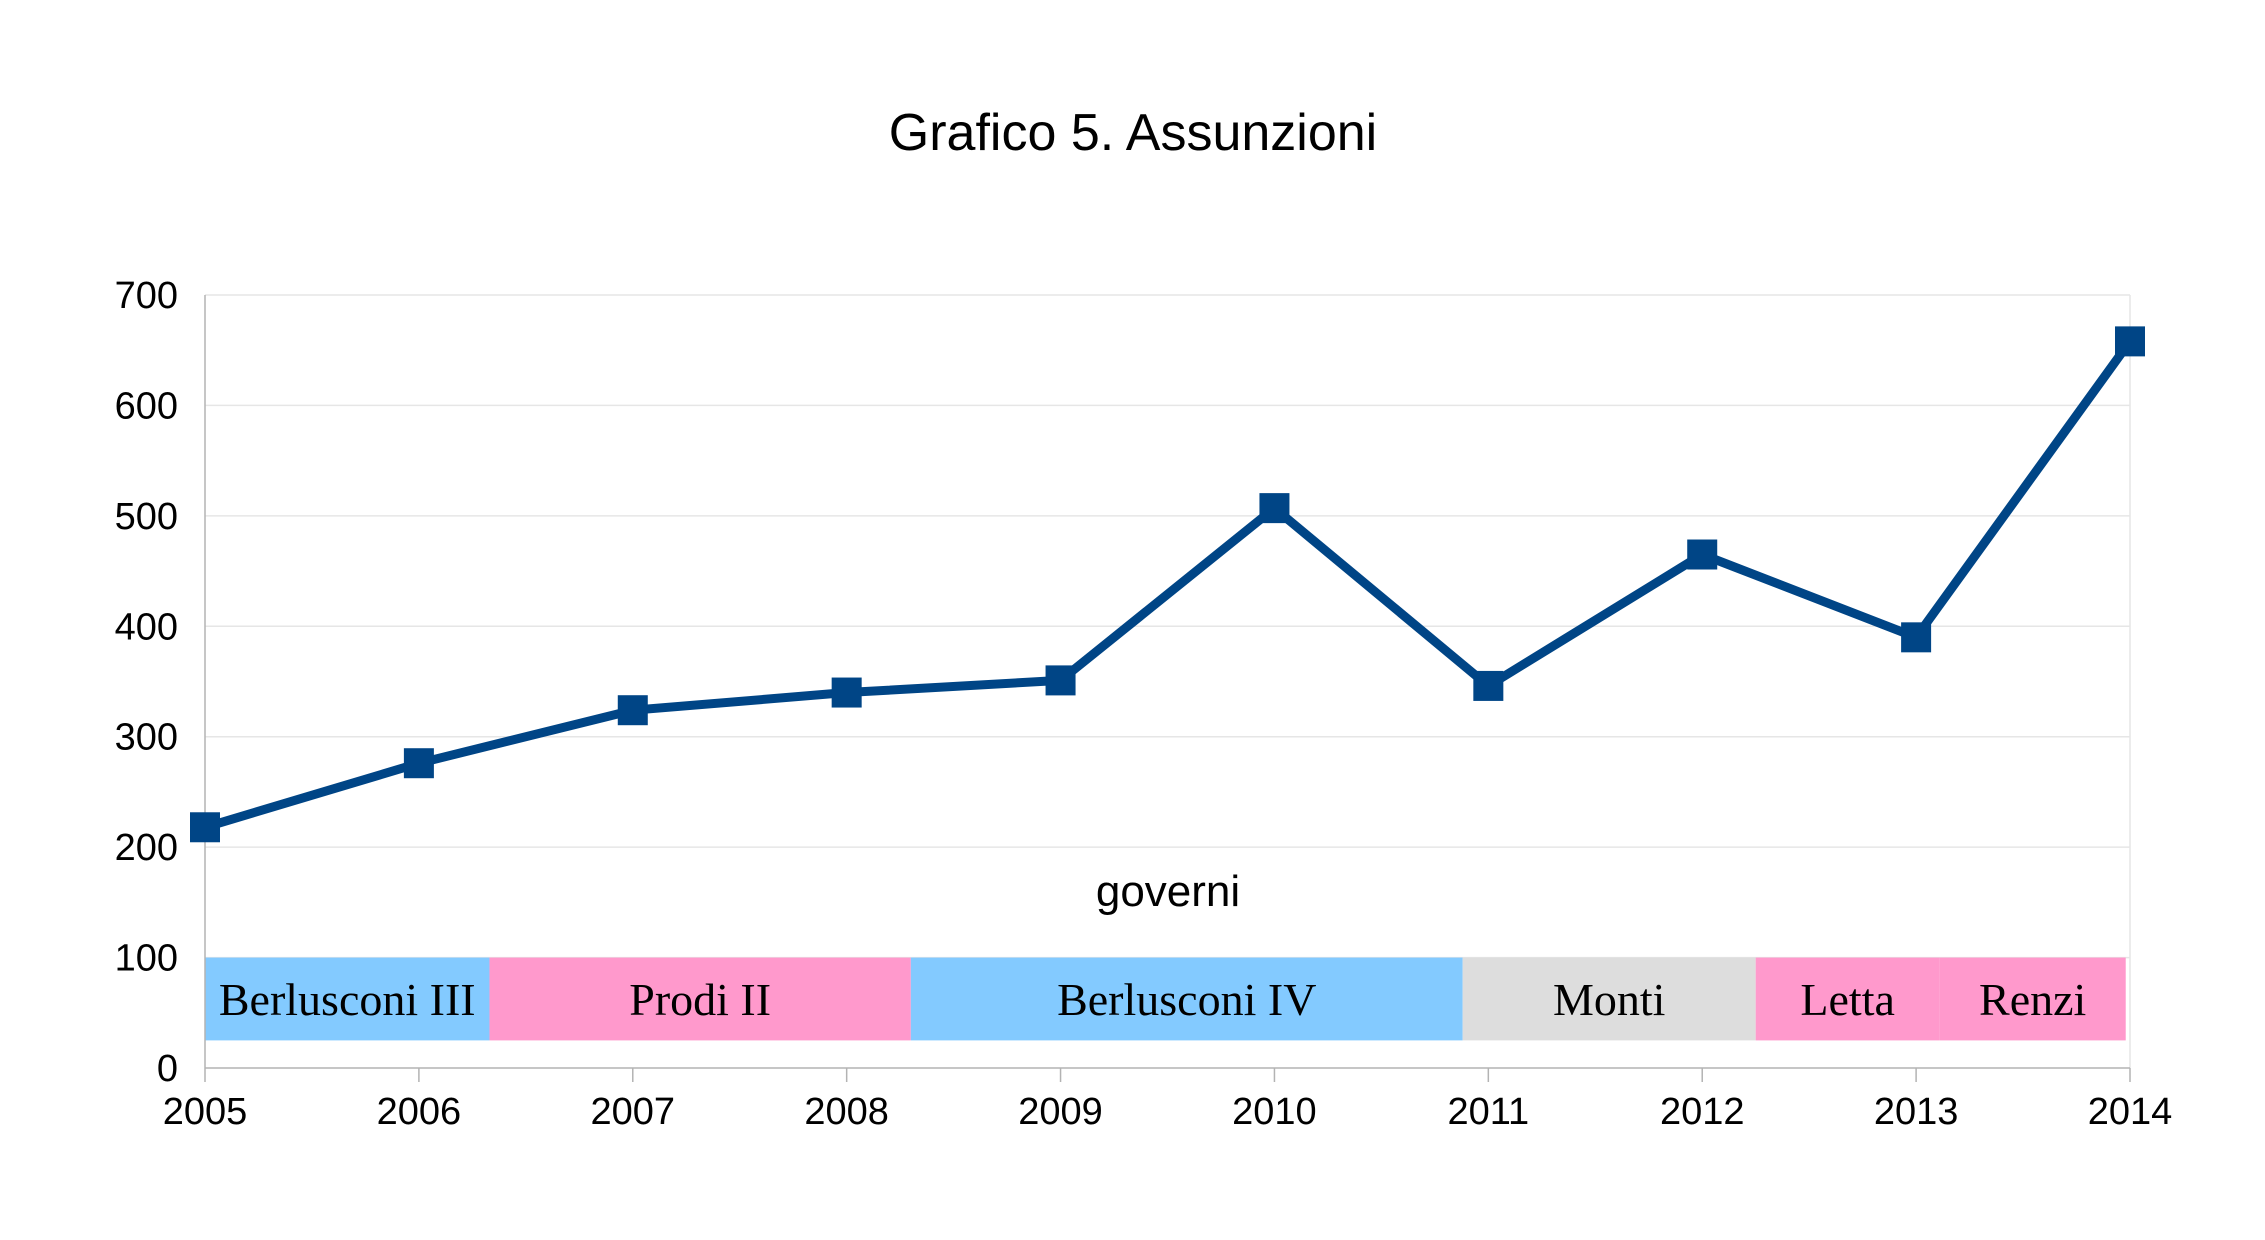  I want to click on government-label: Berlusconi IV, so click(1186, 999).